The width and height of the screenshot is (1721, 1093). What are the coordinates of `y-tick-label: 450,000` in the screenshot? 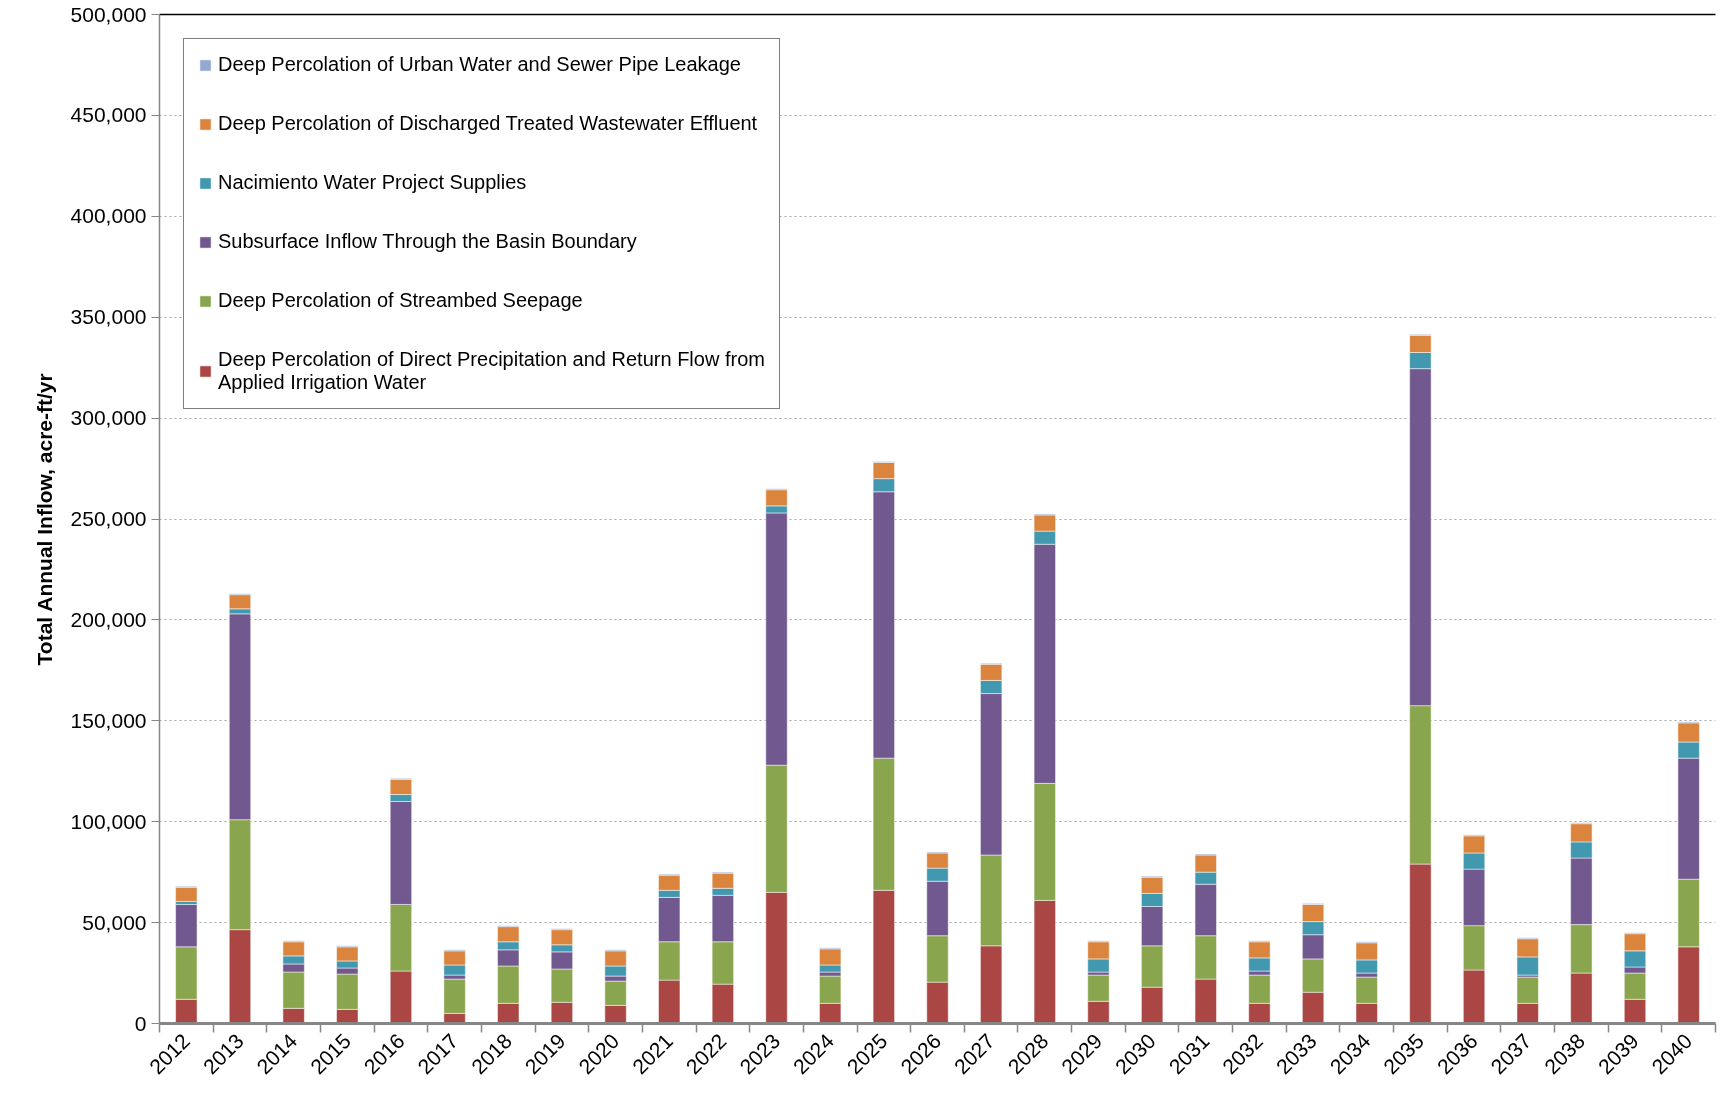 It's located at (108, 115).